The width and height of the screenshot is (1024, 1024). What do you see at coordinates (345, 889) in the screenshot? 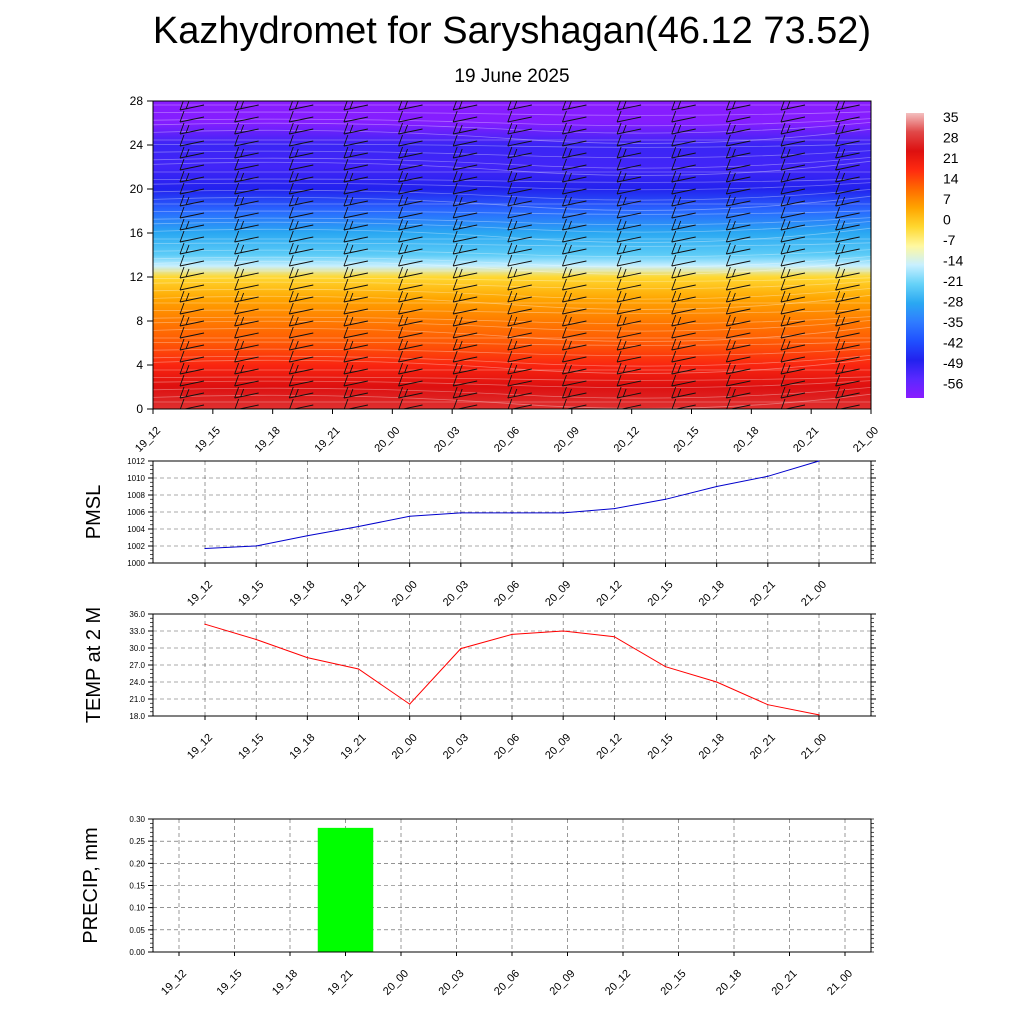
I see `precip-bar` at bounding box center [345, 889].